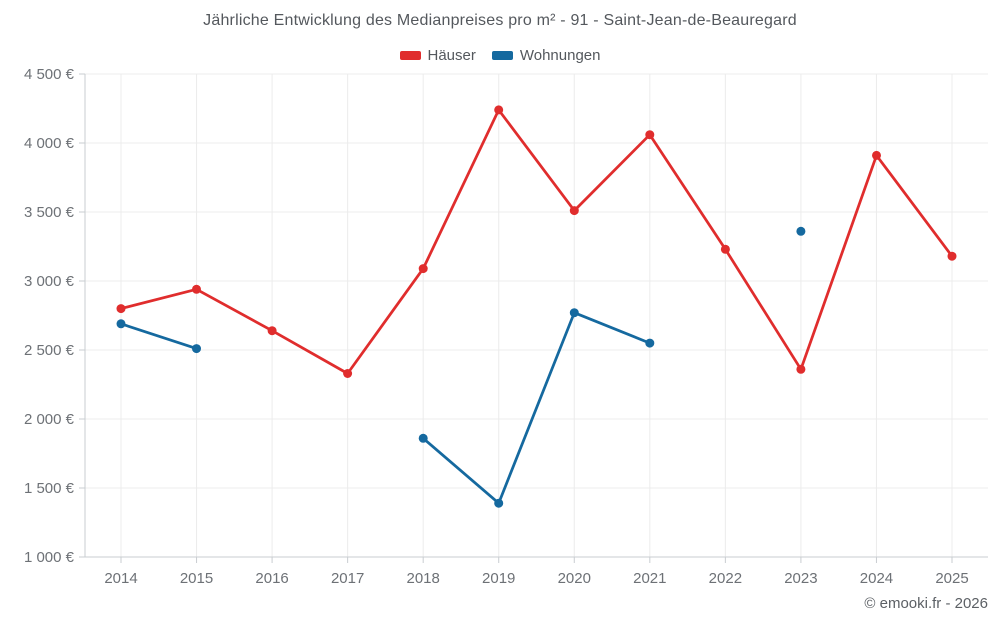 This screenshot has width=1000, height=625. What do you see at coordinates (196, 578) in the screenshot?
I see `x-tick-label: 2015` at bounding box center [196, 578].